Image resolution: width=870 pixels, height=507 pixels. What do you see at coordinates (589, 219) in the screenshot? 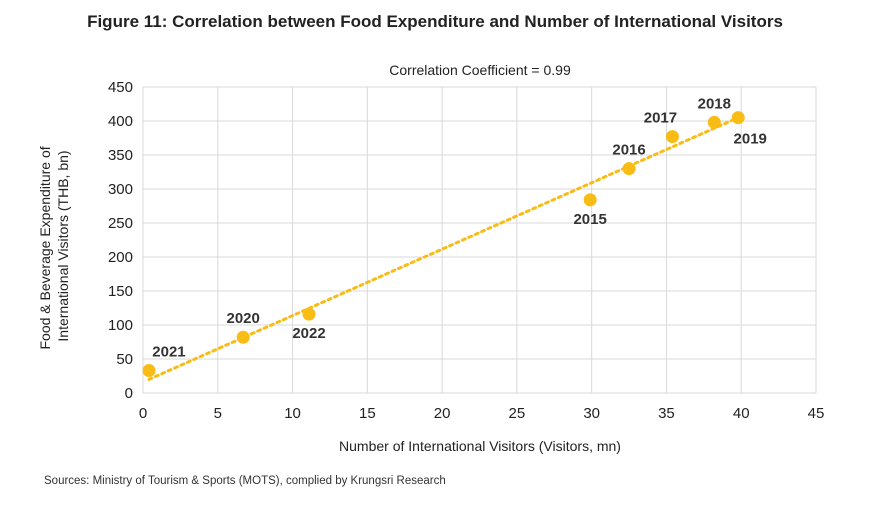
I see `point-label: 2015` at bounding box center [589, 219].